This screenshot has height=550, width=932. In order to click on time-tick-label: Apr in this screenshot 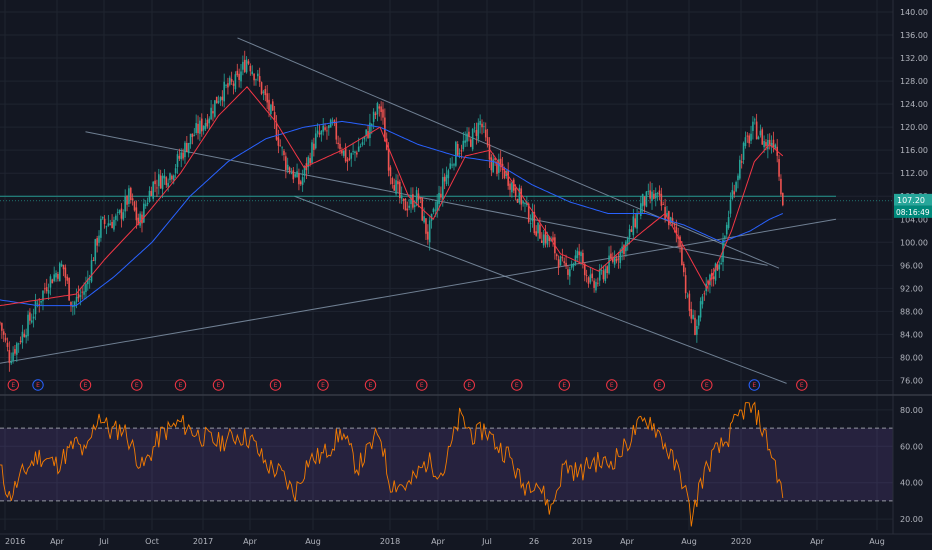, I will do `click(250, 541)`.